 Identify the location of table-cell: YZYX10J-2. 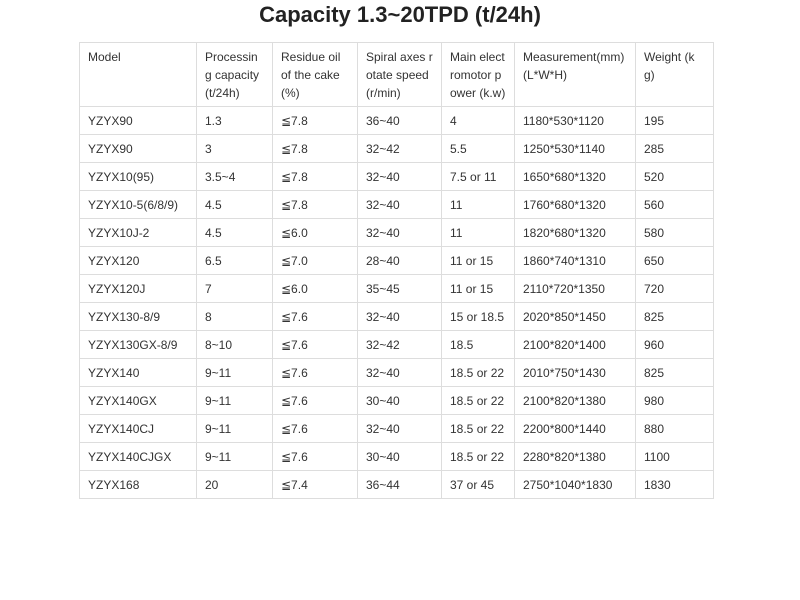
(138, 232).